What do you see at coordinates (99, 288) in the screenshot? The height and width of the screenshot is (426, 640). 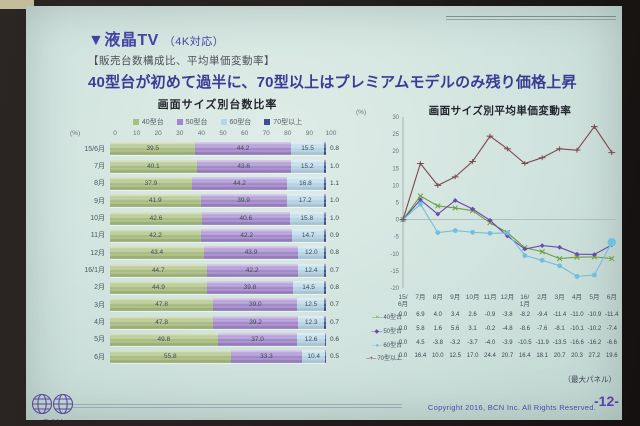 I see `category-label: 2月` at bounding box center [99, 288].